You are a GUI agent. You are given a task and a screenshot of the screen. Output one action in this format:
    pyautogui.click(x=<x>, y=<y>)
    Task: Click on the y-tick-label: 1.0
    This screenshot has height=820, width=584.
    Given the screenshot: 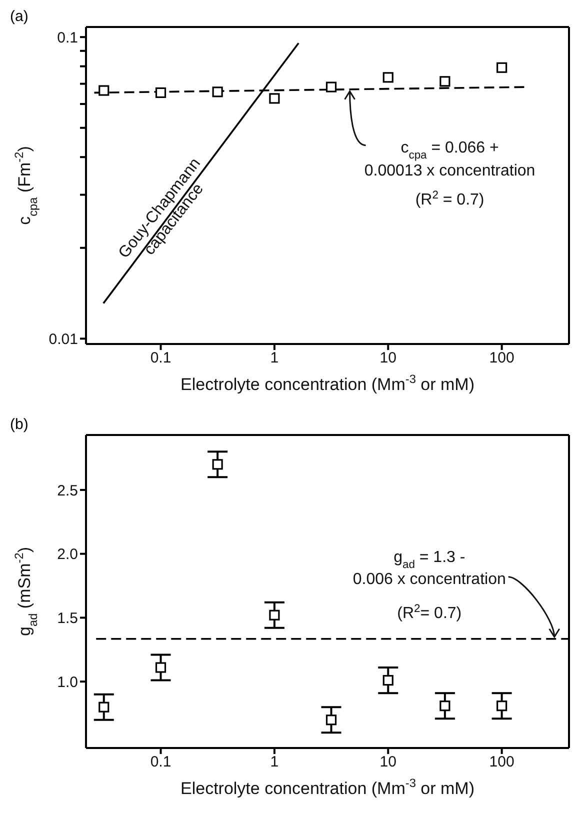 What is the action you would take?
    pyautogui.click(x=67, y=682)
    